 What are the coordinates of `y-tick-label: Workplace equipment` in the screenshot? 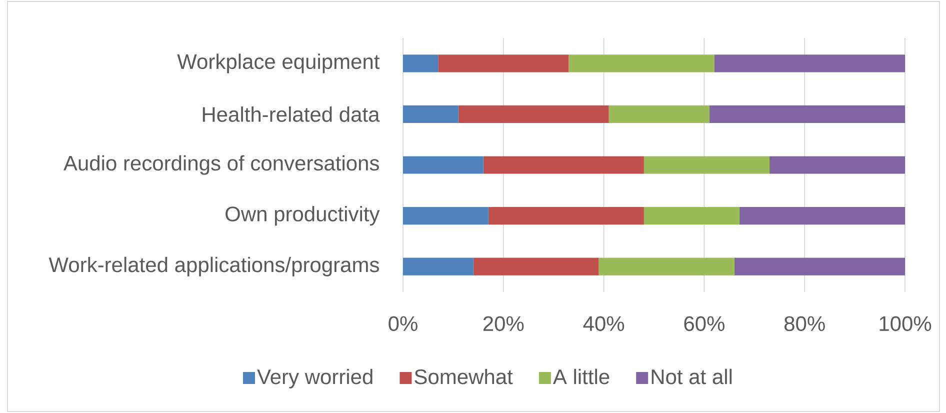 It's located at (278, 64).